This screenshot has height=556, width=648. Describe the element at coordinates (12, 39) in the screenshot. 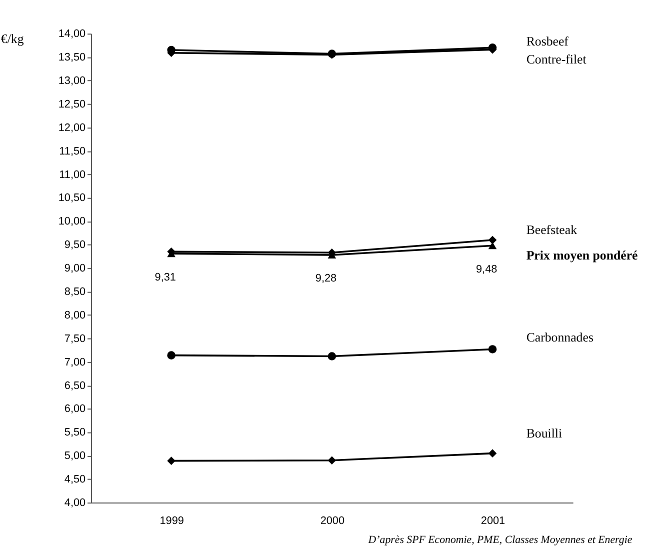

I see `y-axis-title: €/kg` at that location.